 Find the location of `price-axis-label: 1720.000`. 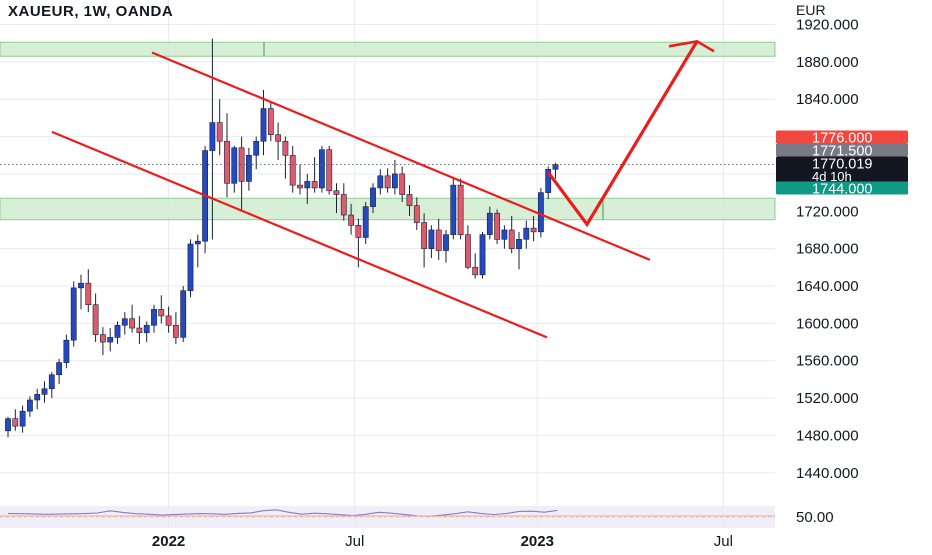

price-axis-label: 1720.000 is located at coordinates (827, 211).